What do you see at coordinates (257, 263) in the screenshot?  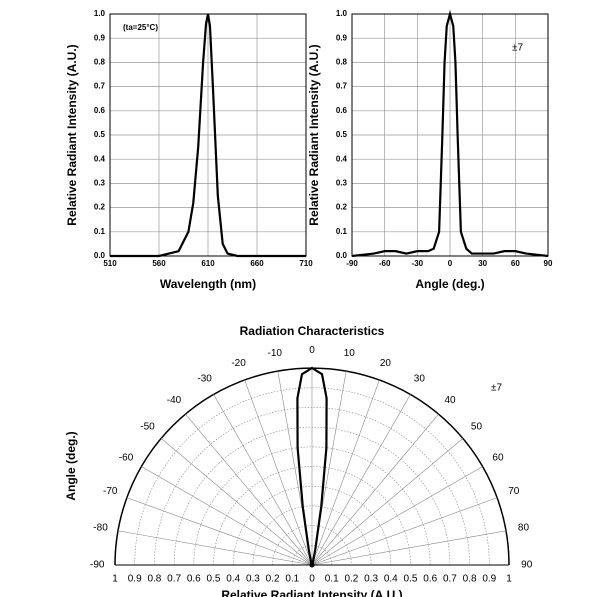 I see `x-tick-label: 660` at bounding box center [257, 263].